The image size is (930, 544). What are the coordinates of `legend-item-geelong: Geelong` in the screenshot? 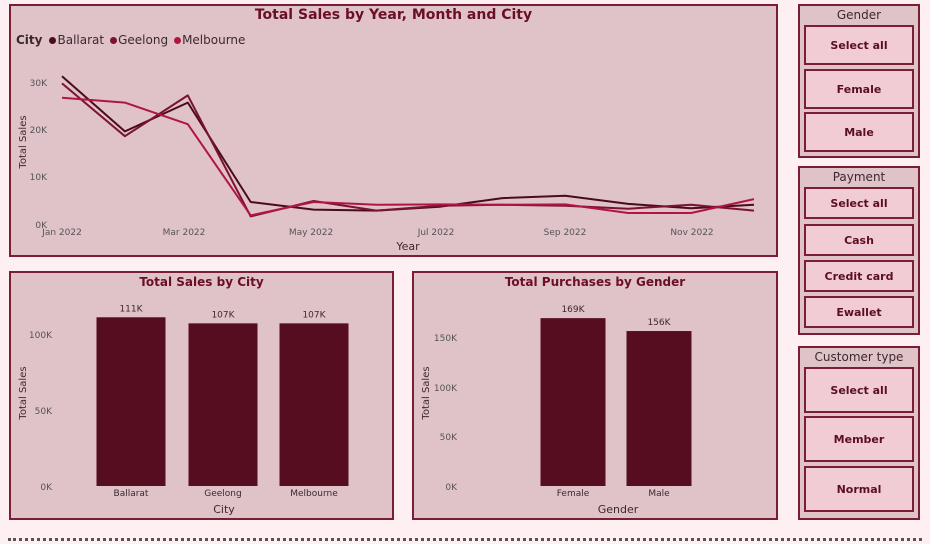 It's located at (139, 40).